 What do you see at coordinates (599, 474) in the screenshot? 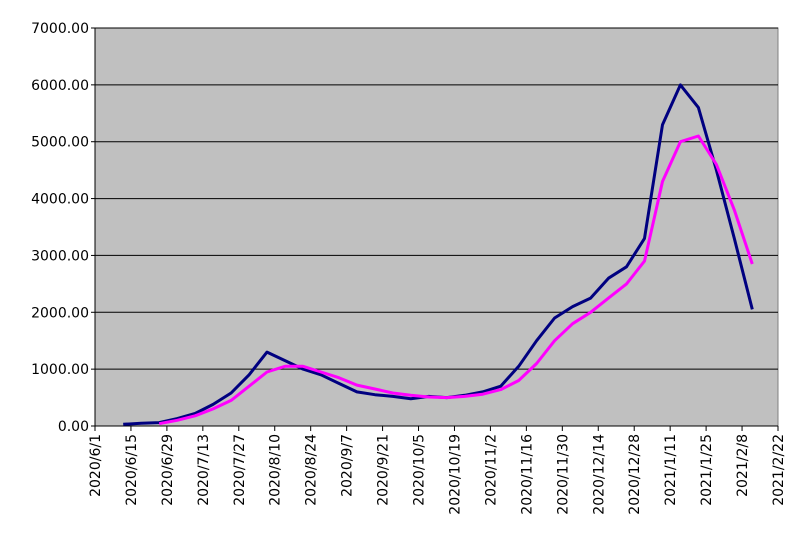
I see `x-tick-label: 2020/12/14` at bounding box center [599, 474].